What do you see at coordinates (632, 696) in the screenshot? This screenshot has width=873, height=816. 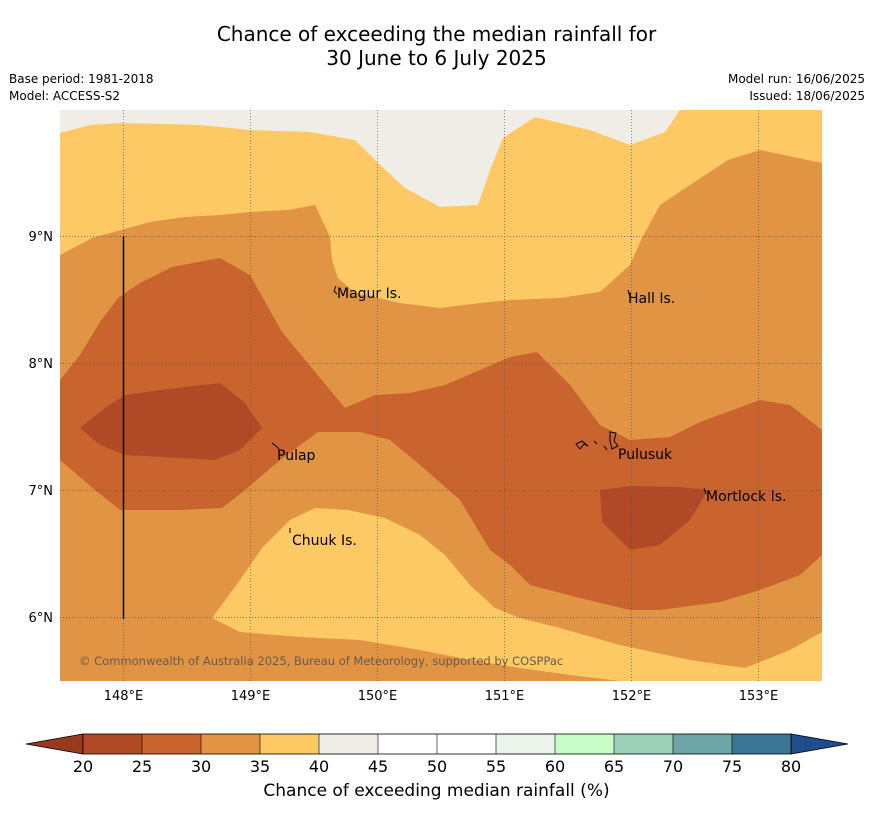 I see `lon-tick-label: 152°E` at bounding box center [632, 696].